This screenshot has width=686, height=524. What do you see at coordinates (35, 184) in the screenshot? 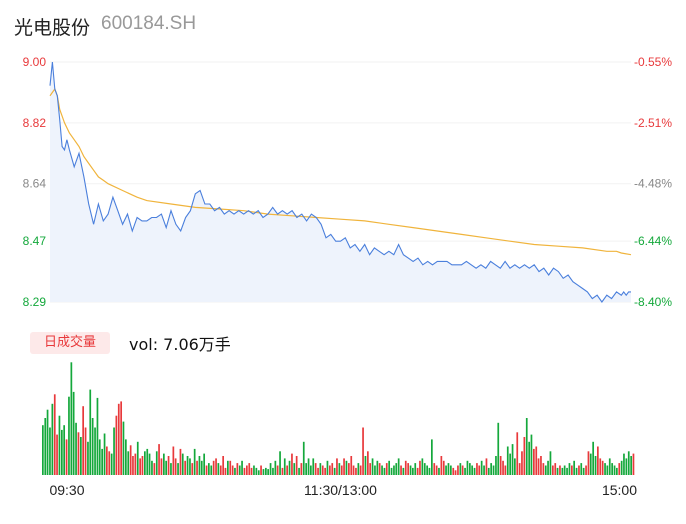
I see `price-tick-label: 8.64` at bounding box center [35, 184].